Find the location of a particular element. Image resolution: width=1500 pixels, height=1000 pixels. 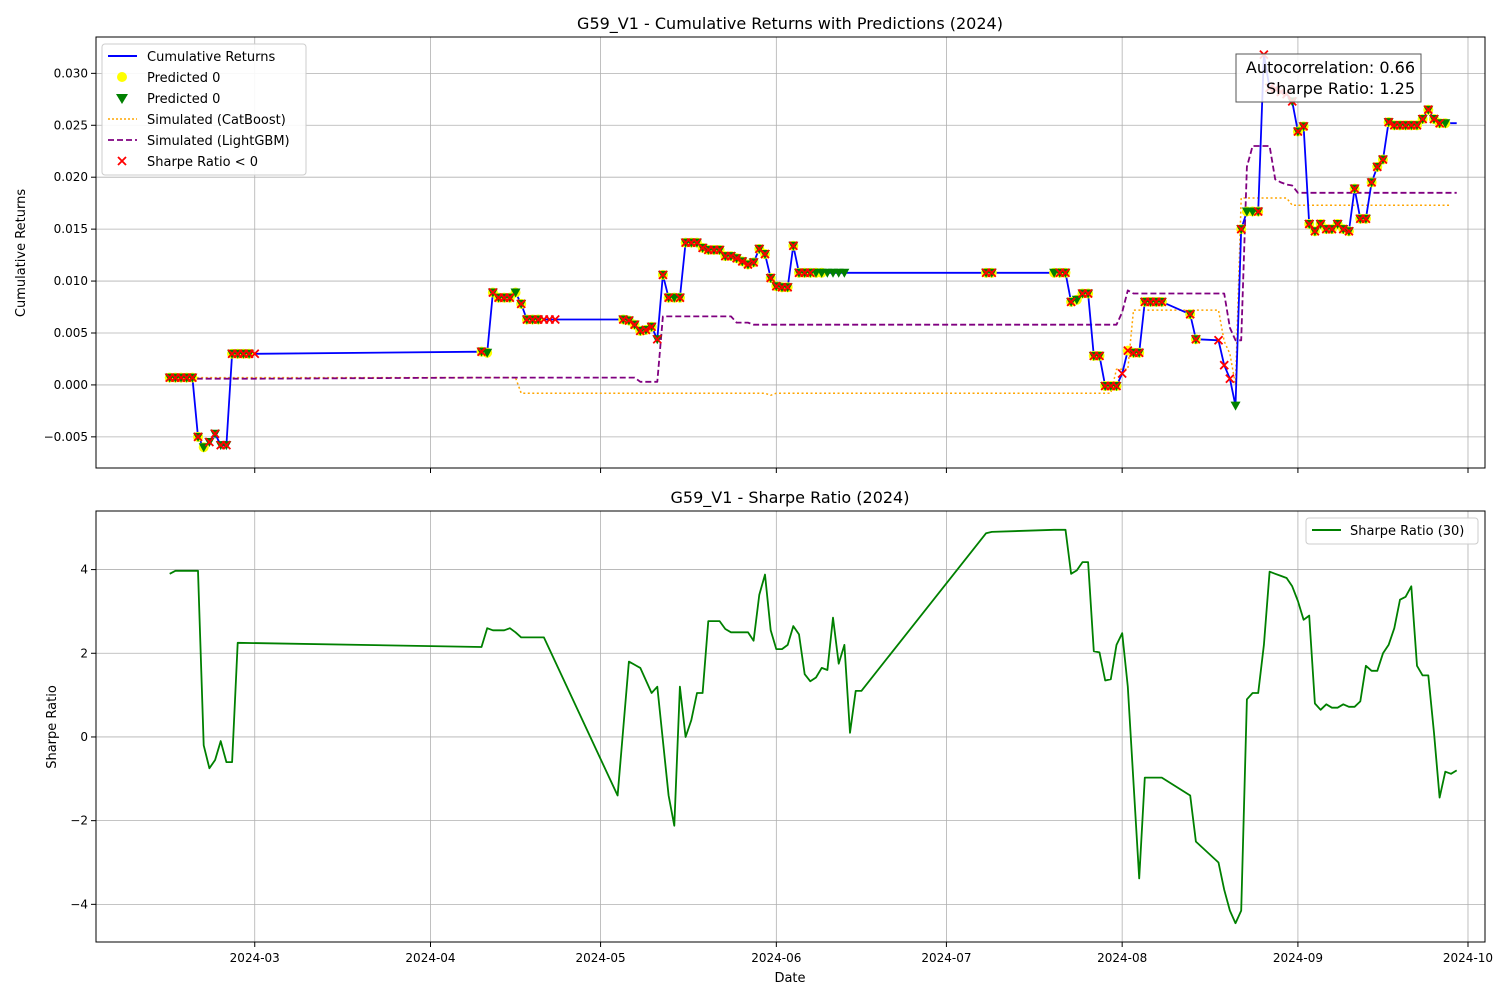

top-y-axis-label: Cumulative Returns is located at coordinates (21, 253).